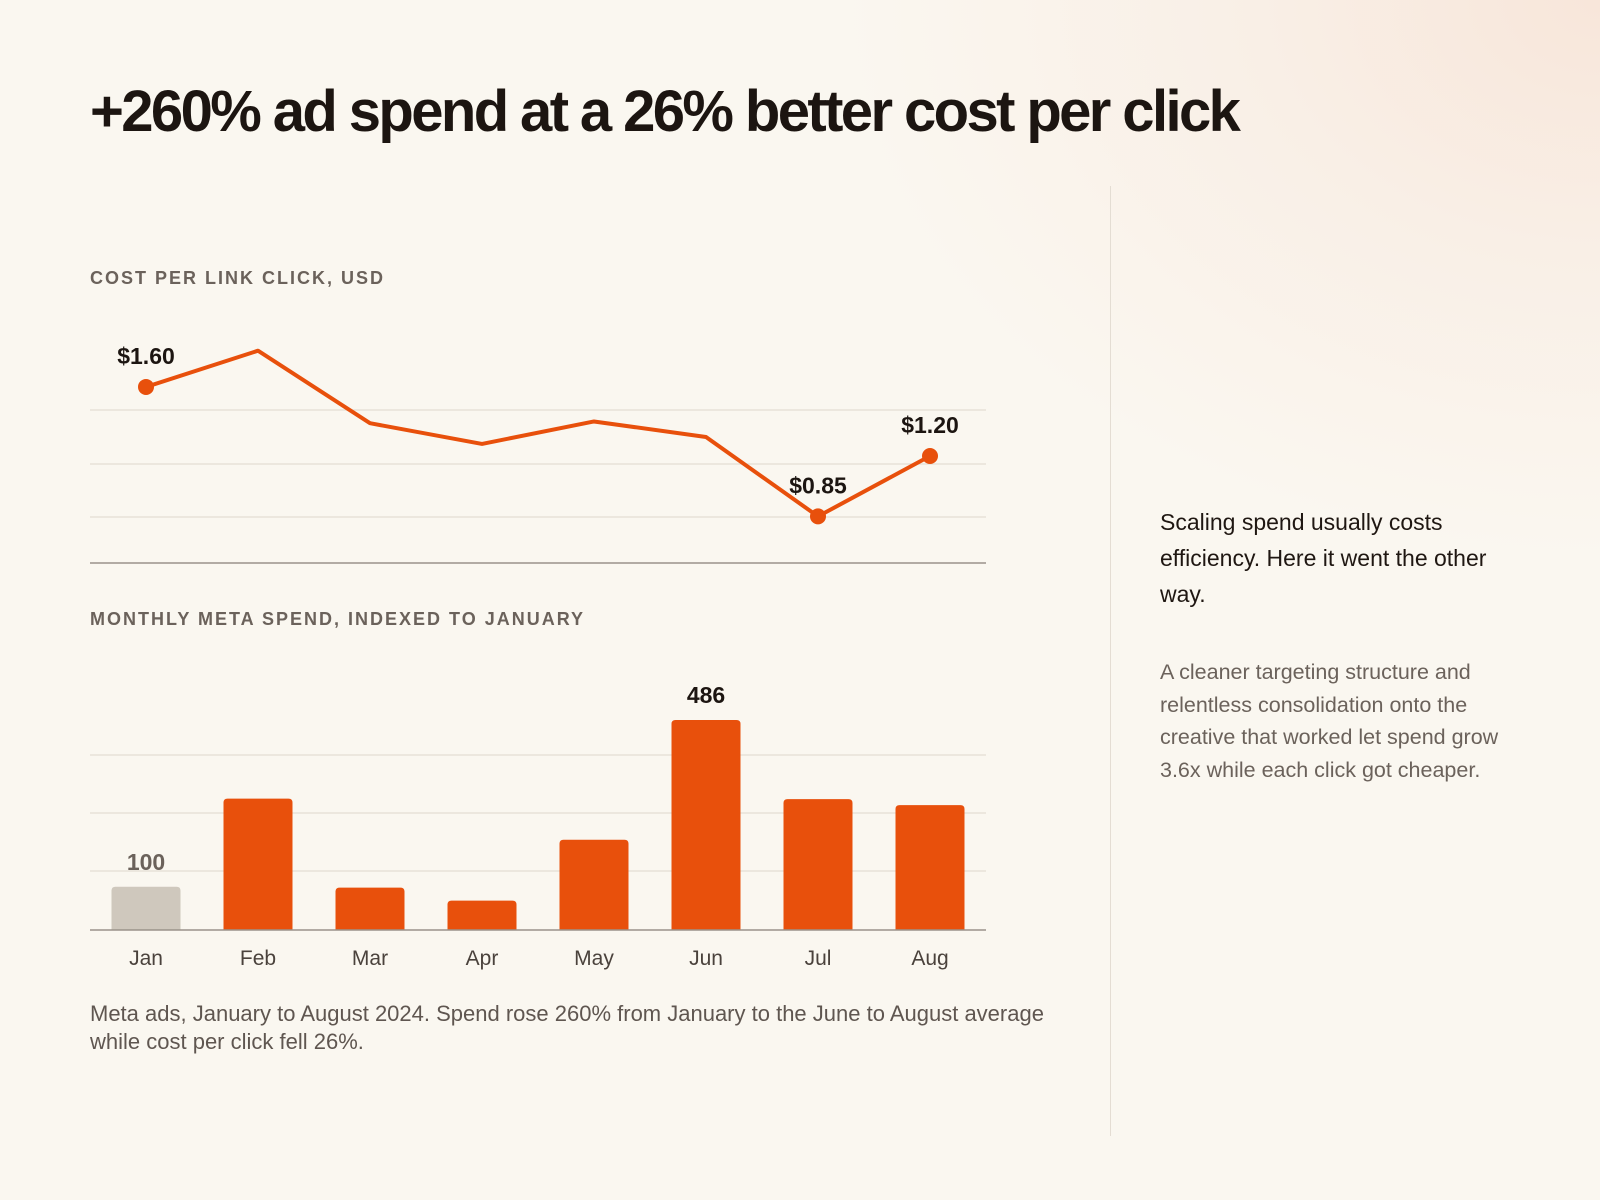 The image size is (1600, 1200). I want to click on spend-bar-apr, so click(482, 915).